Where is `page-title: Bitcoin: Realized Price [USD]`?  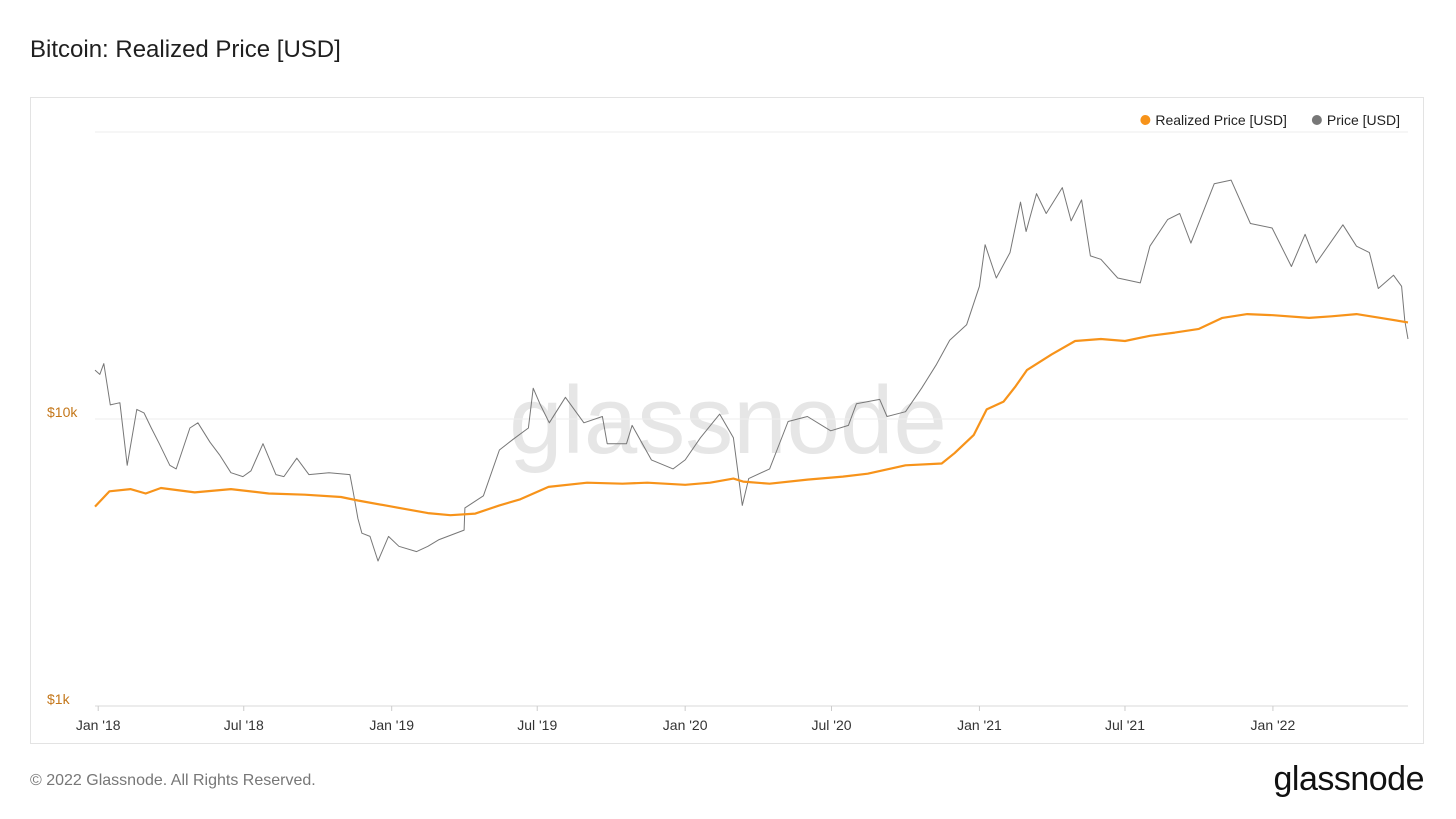 page-title: Bitcoin: Realized Price [USD] is located at coordinates (185, 49).